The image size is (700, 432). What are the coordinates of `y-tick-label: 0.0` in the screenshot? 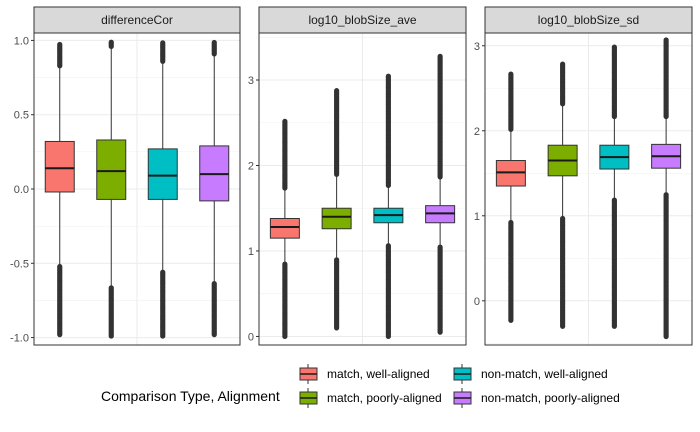 It's located at (21, 190).